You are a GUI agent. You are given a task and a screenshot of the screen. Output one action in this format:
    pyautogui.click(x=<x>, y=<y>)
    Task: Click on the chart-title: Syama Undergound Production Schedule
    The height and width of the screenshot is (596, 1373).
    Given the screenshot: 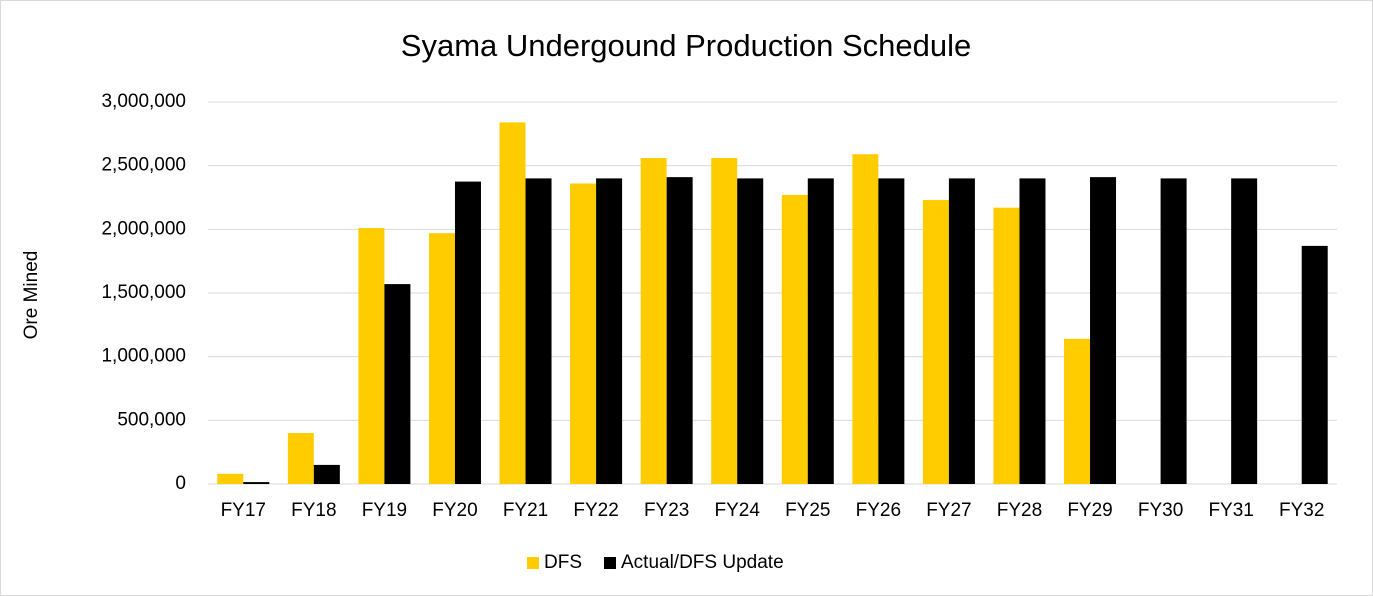 What is the action you would take?
    pyautogui.click(x=686, y=45)
    